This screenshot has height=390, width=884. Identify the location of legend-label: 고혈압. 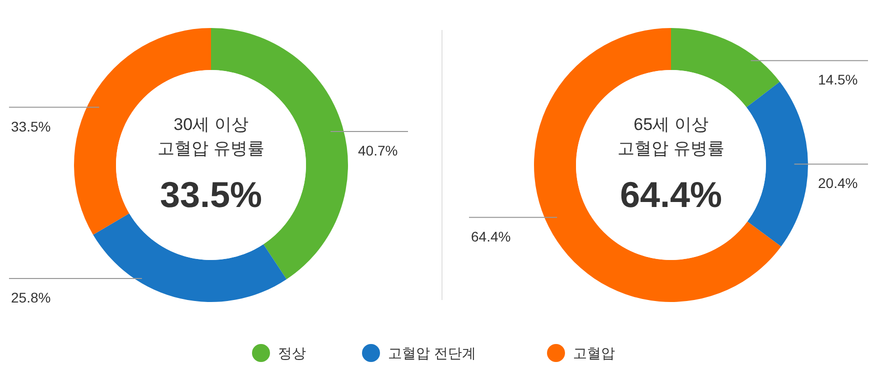
(594, 353).